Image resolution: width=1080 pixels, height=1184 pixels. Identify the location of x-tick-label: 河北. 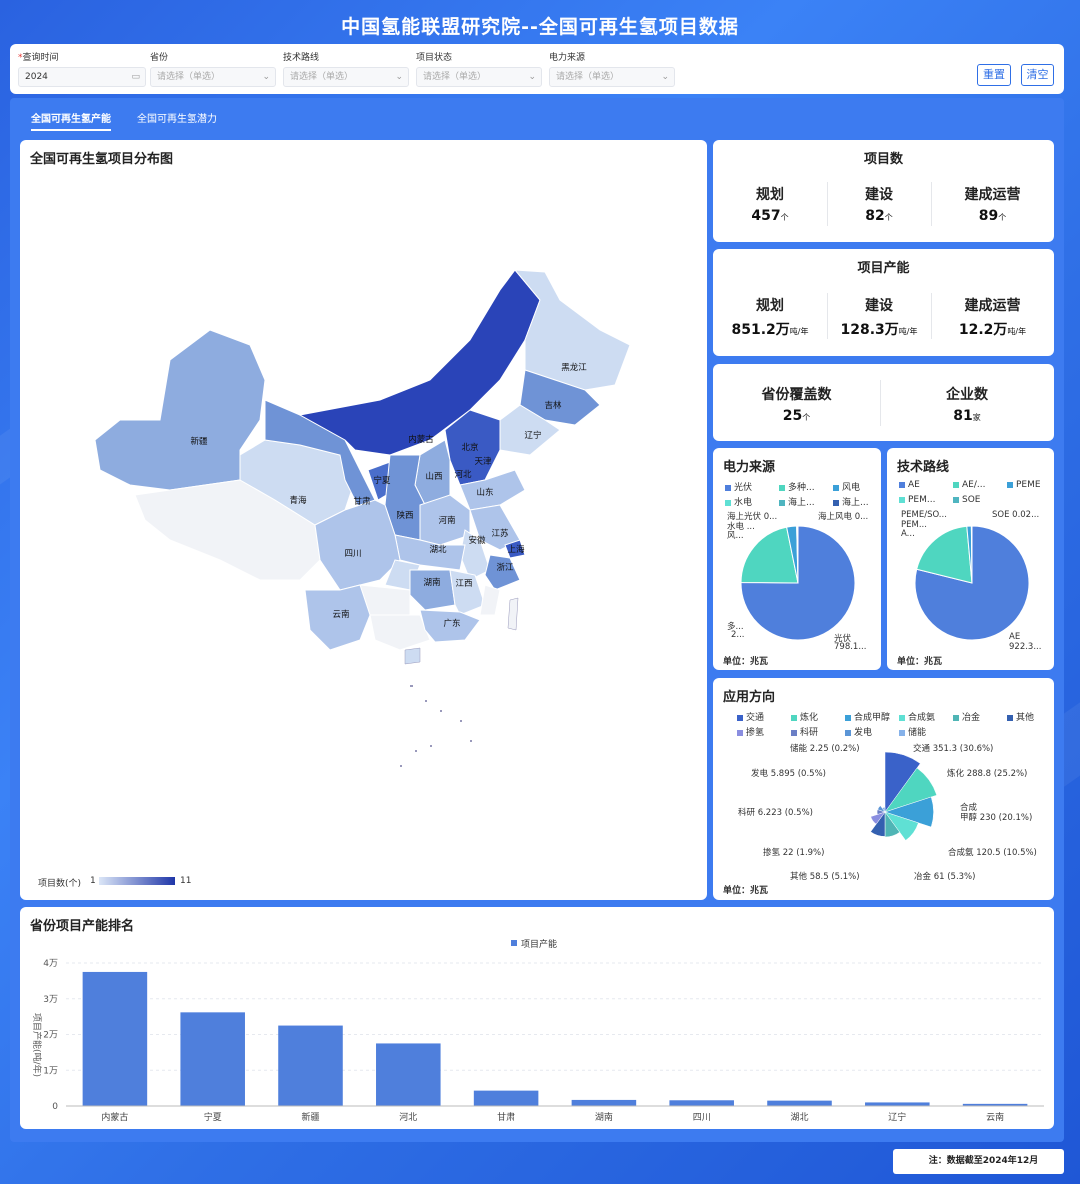
(408, 1117).